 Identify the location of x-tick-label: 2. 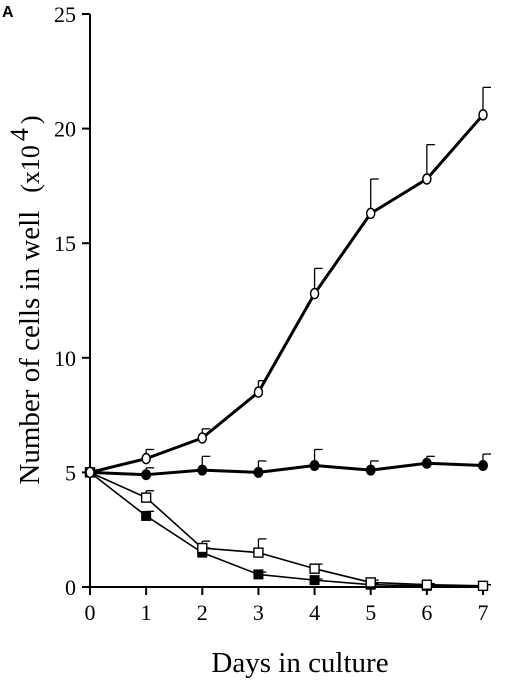
(202, 612).